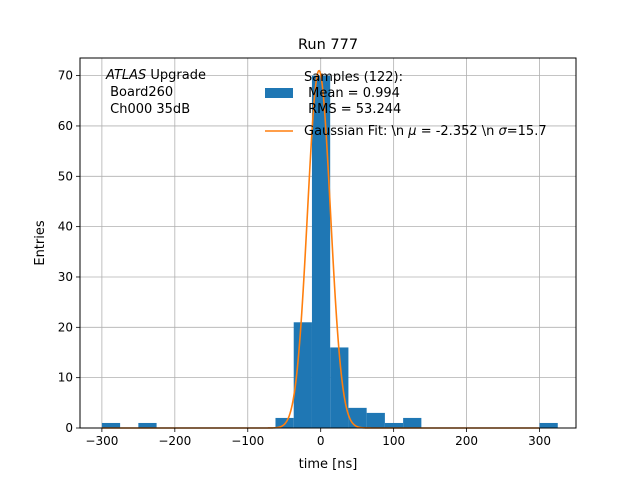 This screenshot has height=480, width=640. What do you see at coordinates (527, 131) in the screenshot?
I see `legend-fit-sigma-value: =15.7` at bounding box center [527, 131].